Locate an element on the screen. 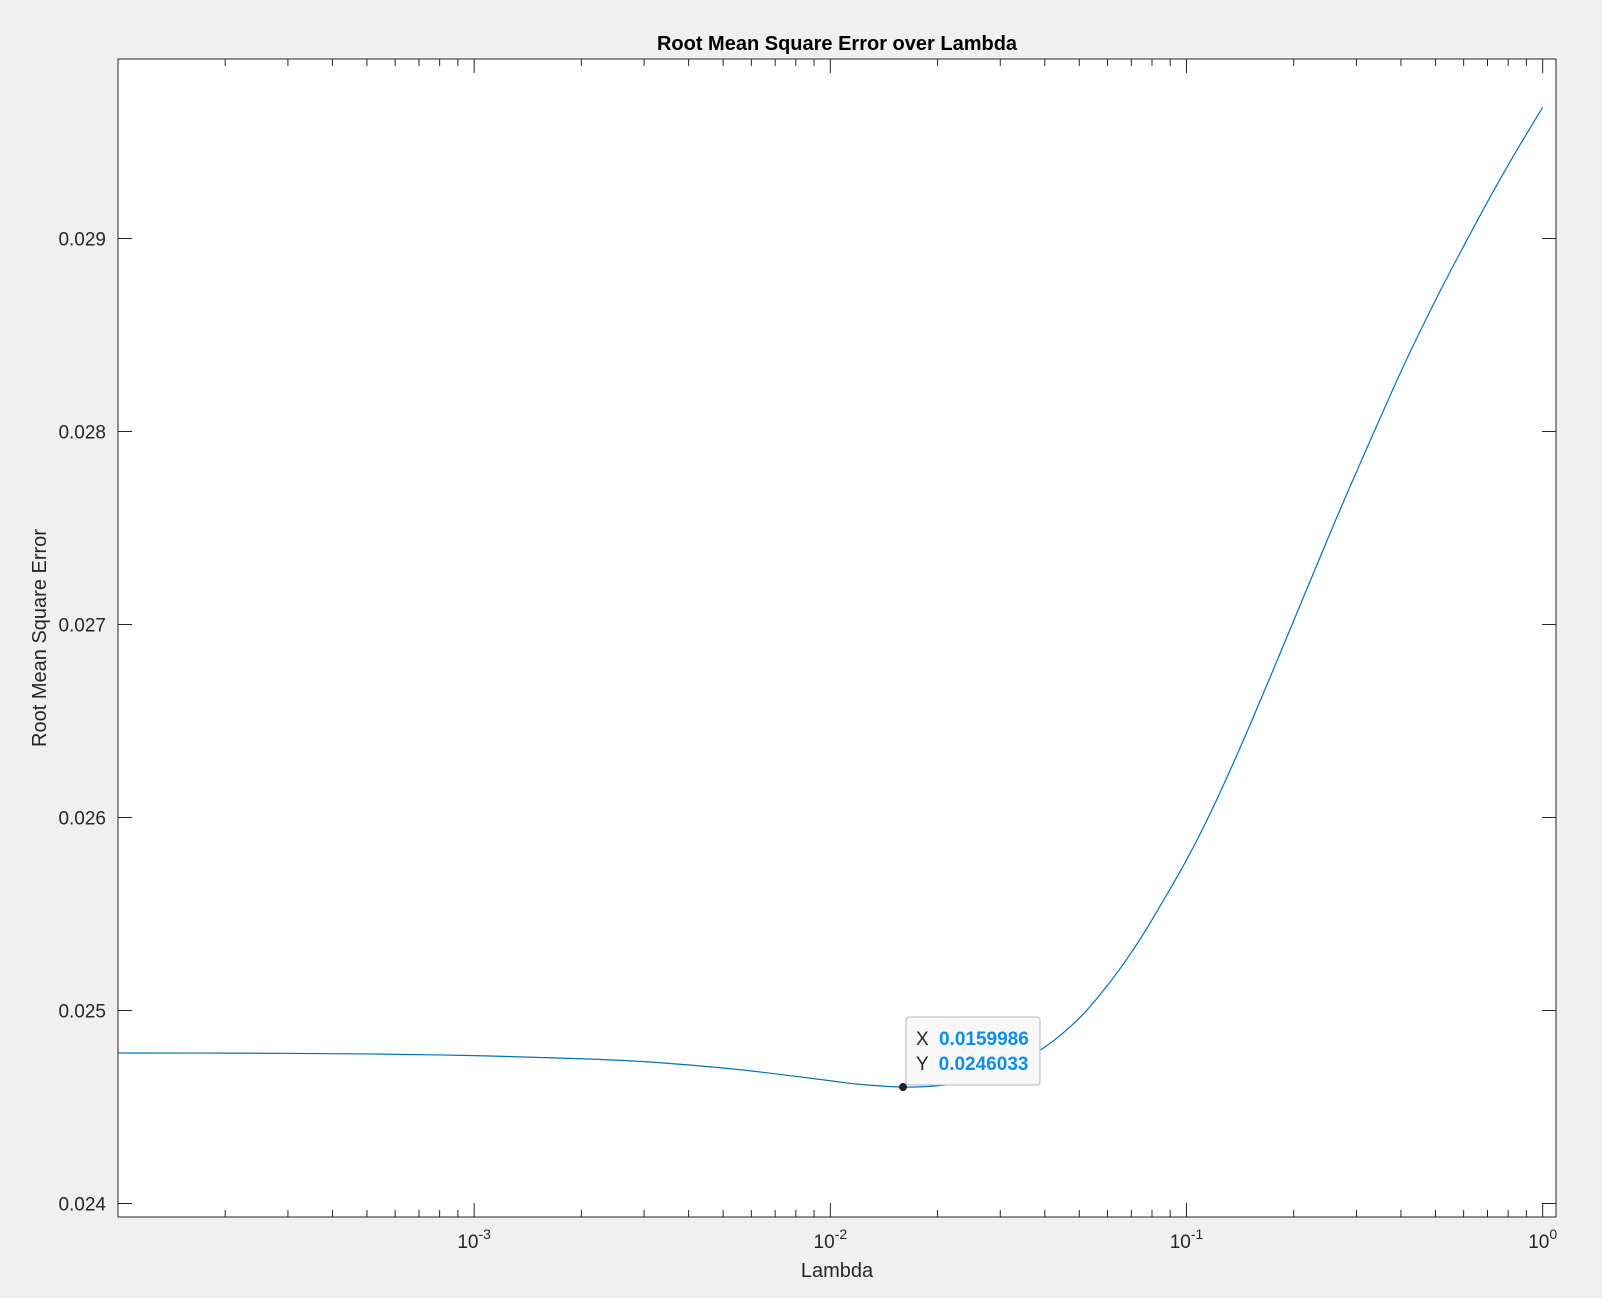  datatip-x-label: X is located at coordinates (922, 1039).